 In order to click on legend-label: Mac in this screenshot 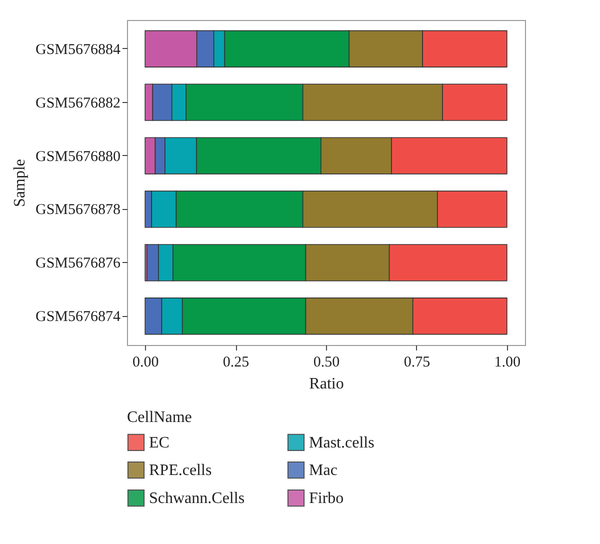, I will do `click(323, 470)`.